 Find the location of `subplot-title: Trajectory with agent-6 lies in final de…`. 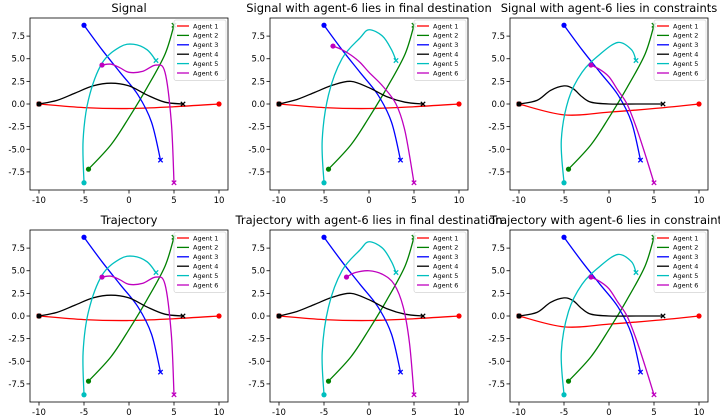

subplot-title: Trajectory with agent-6 lies in final de… is located at coordinates (369, 220).